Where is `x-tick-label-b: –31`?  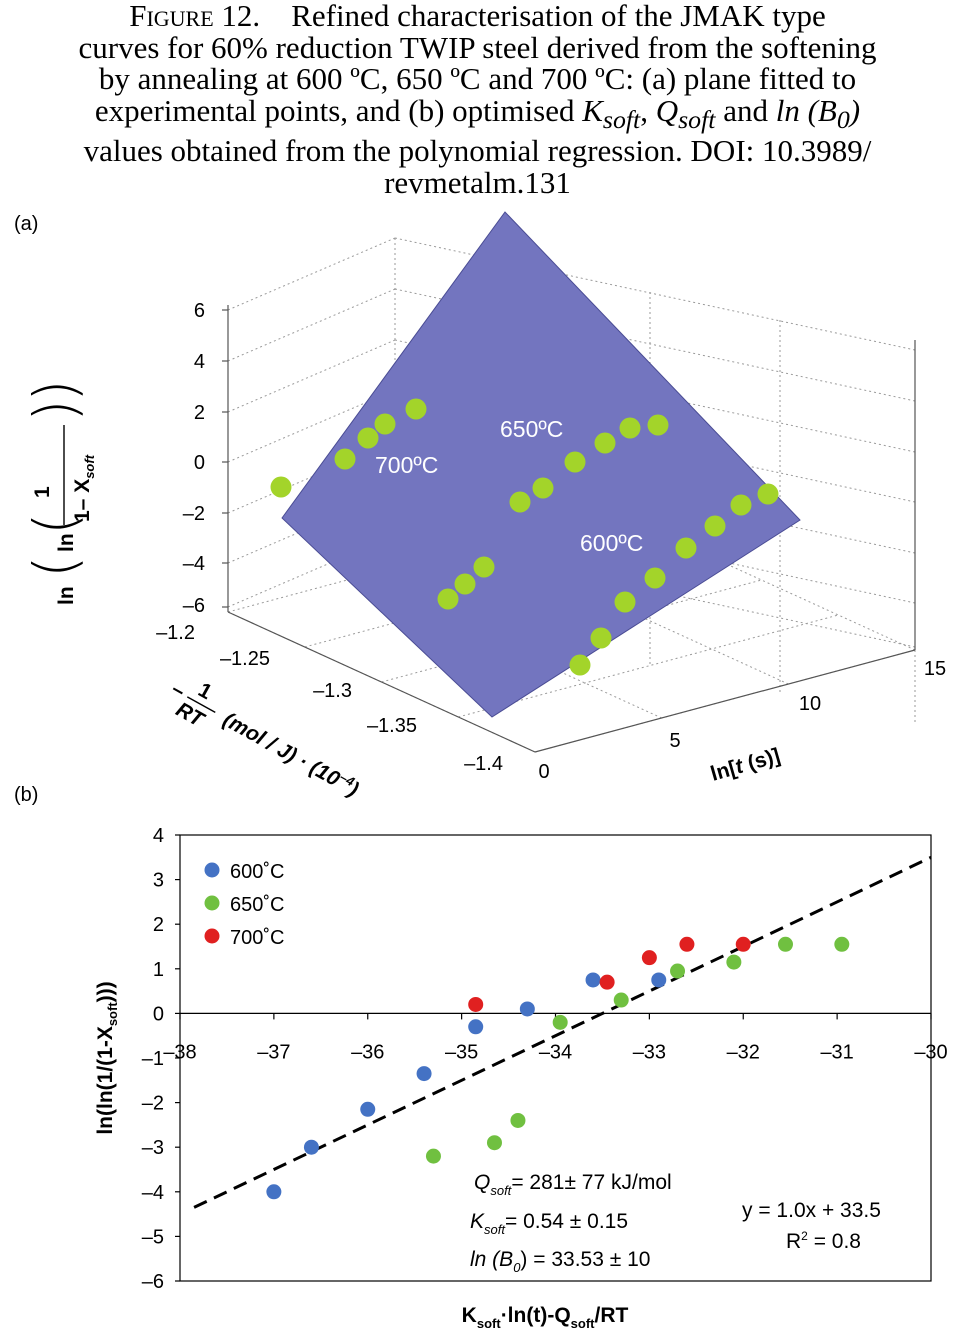 x-tick-label-b: –31 is located at coordinates (836, 1052).